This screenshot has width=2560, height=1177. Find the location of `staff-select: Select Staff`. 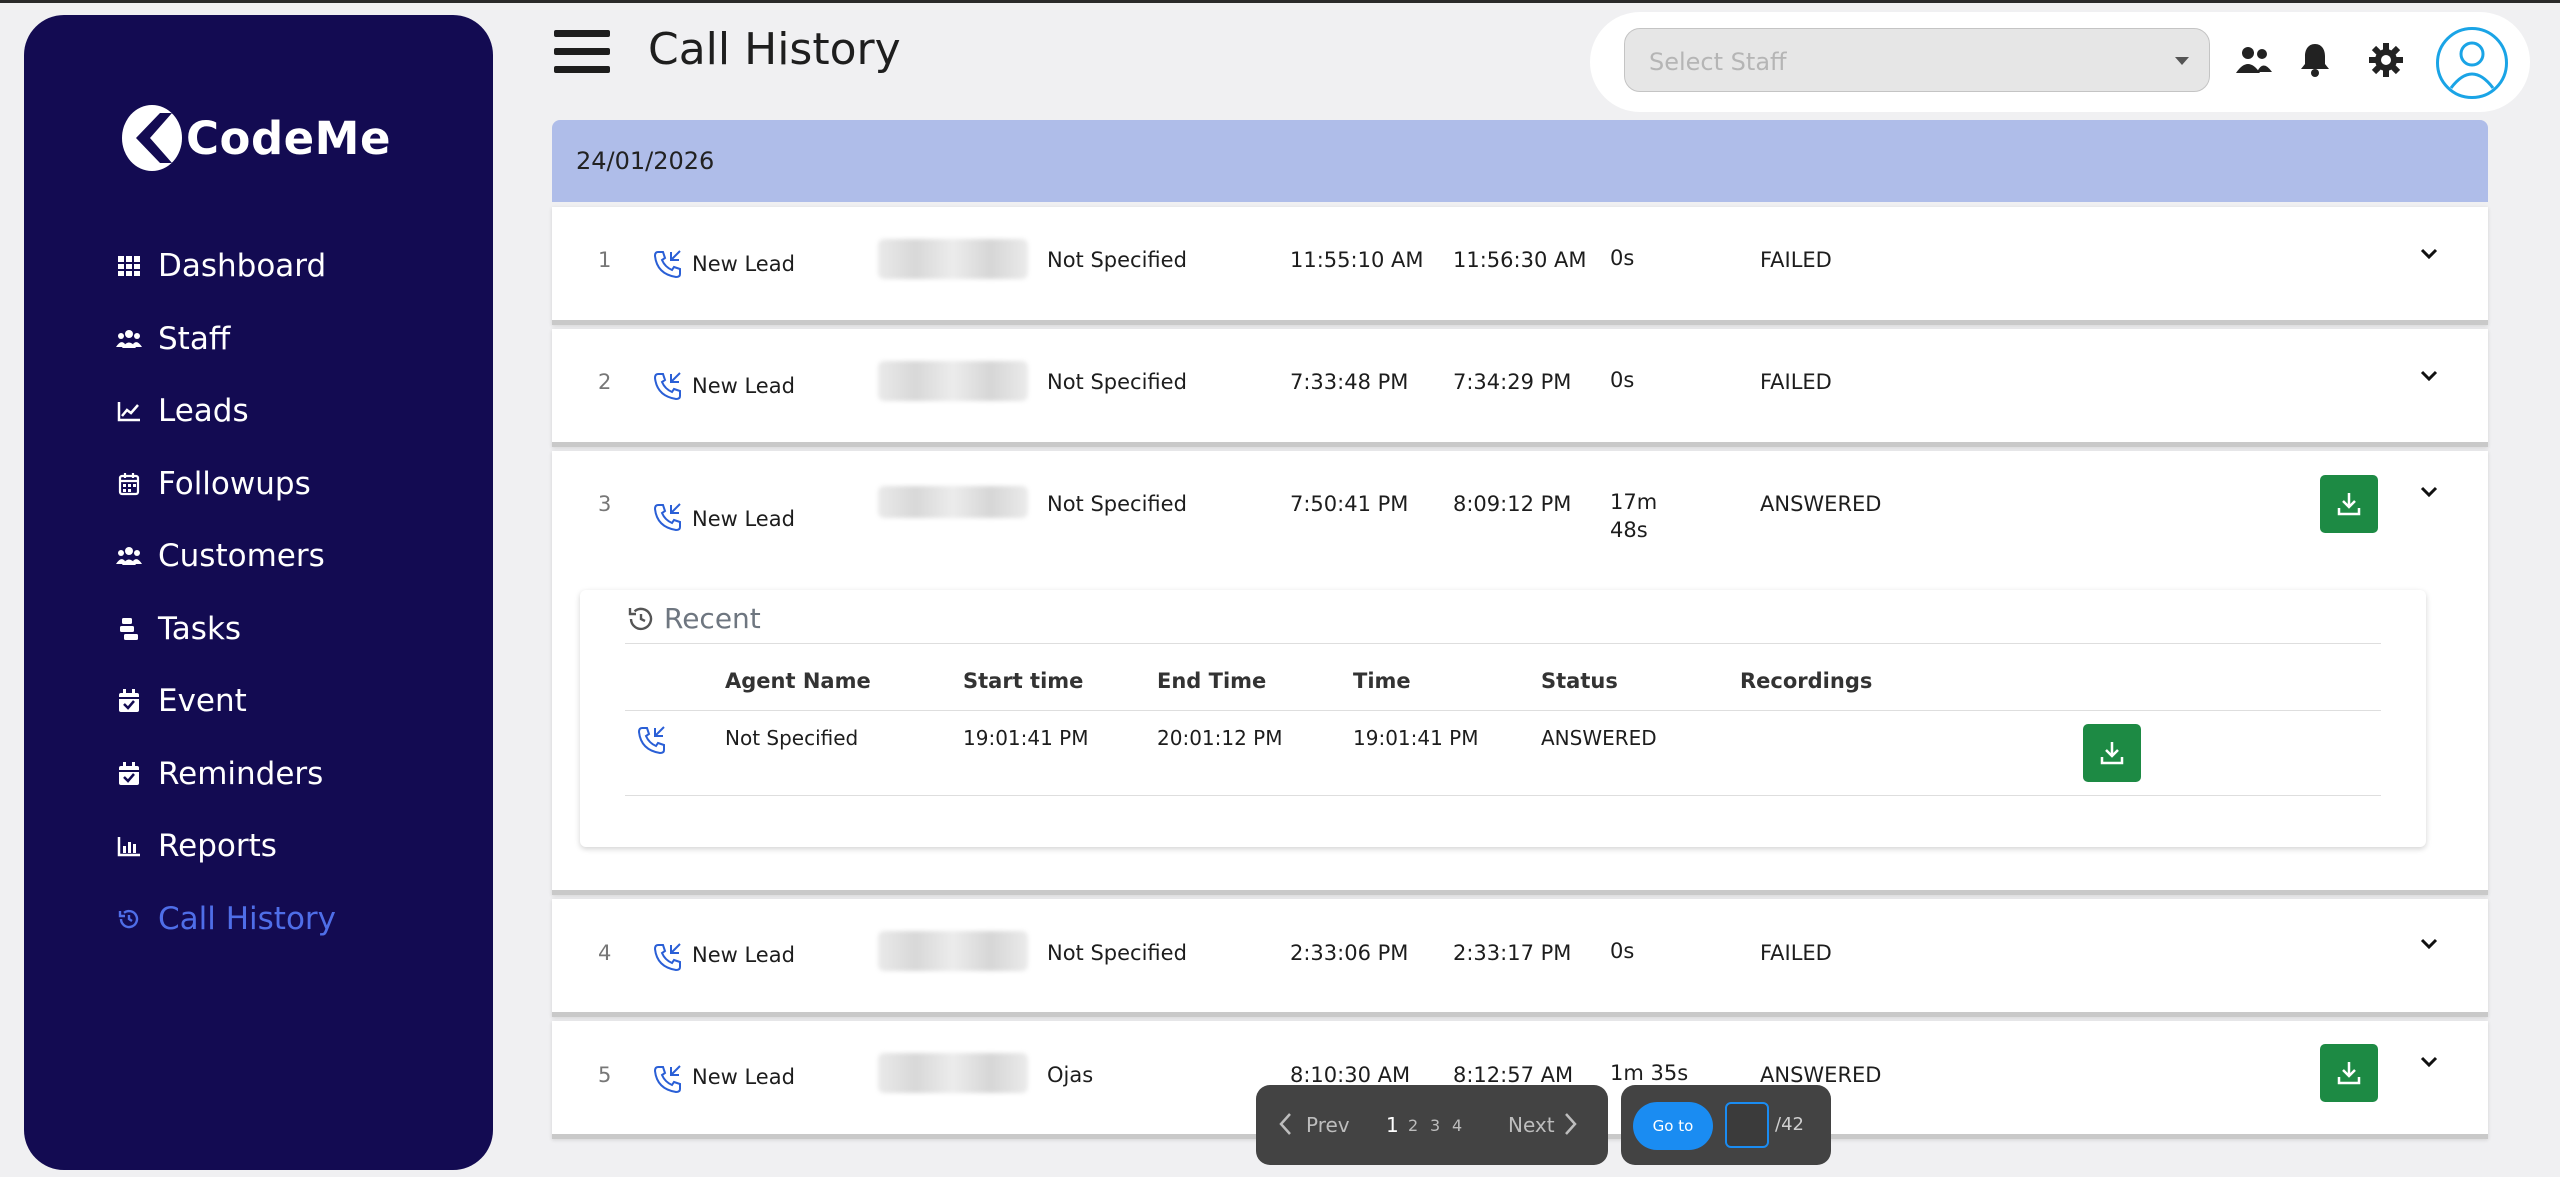

staff-select: Select Staff is located at coordinates (1917, 60).